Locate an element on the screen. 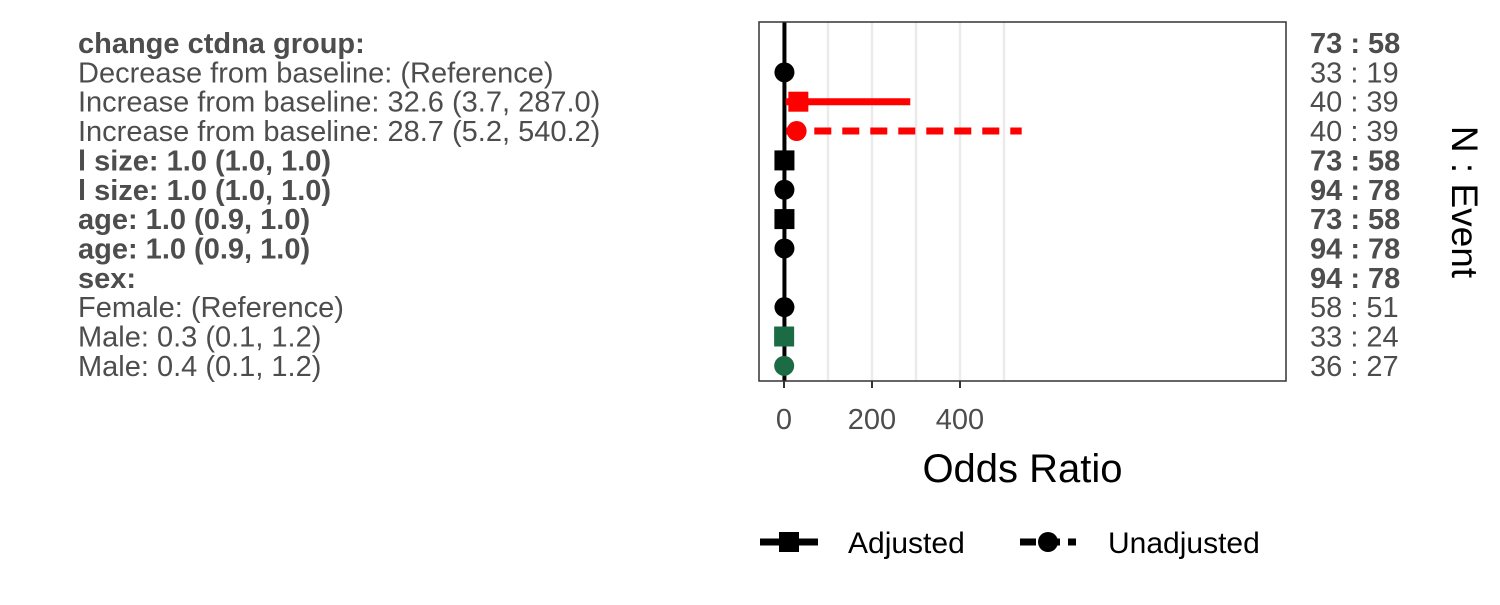  legend-label: Unadjusted is located at coordinates (1184, 543).